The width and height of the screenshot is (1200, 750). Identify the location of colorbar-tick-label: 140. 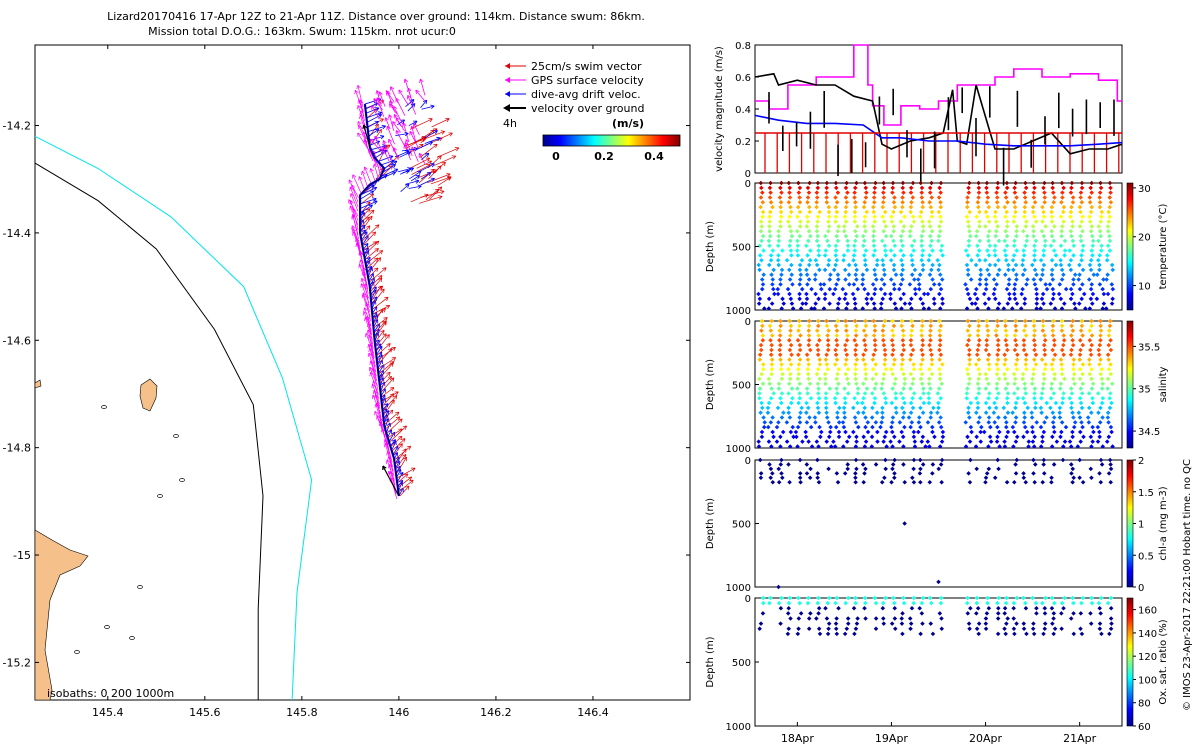
(1147, 634).